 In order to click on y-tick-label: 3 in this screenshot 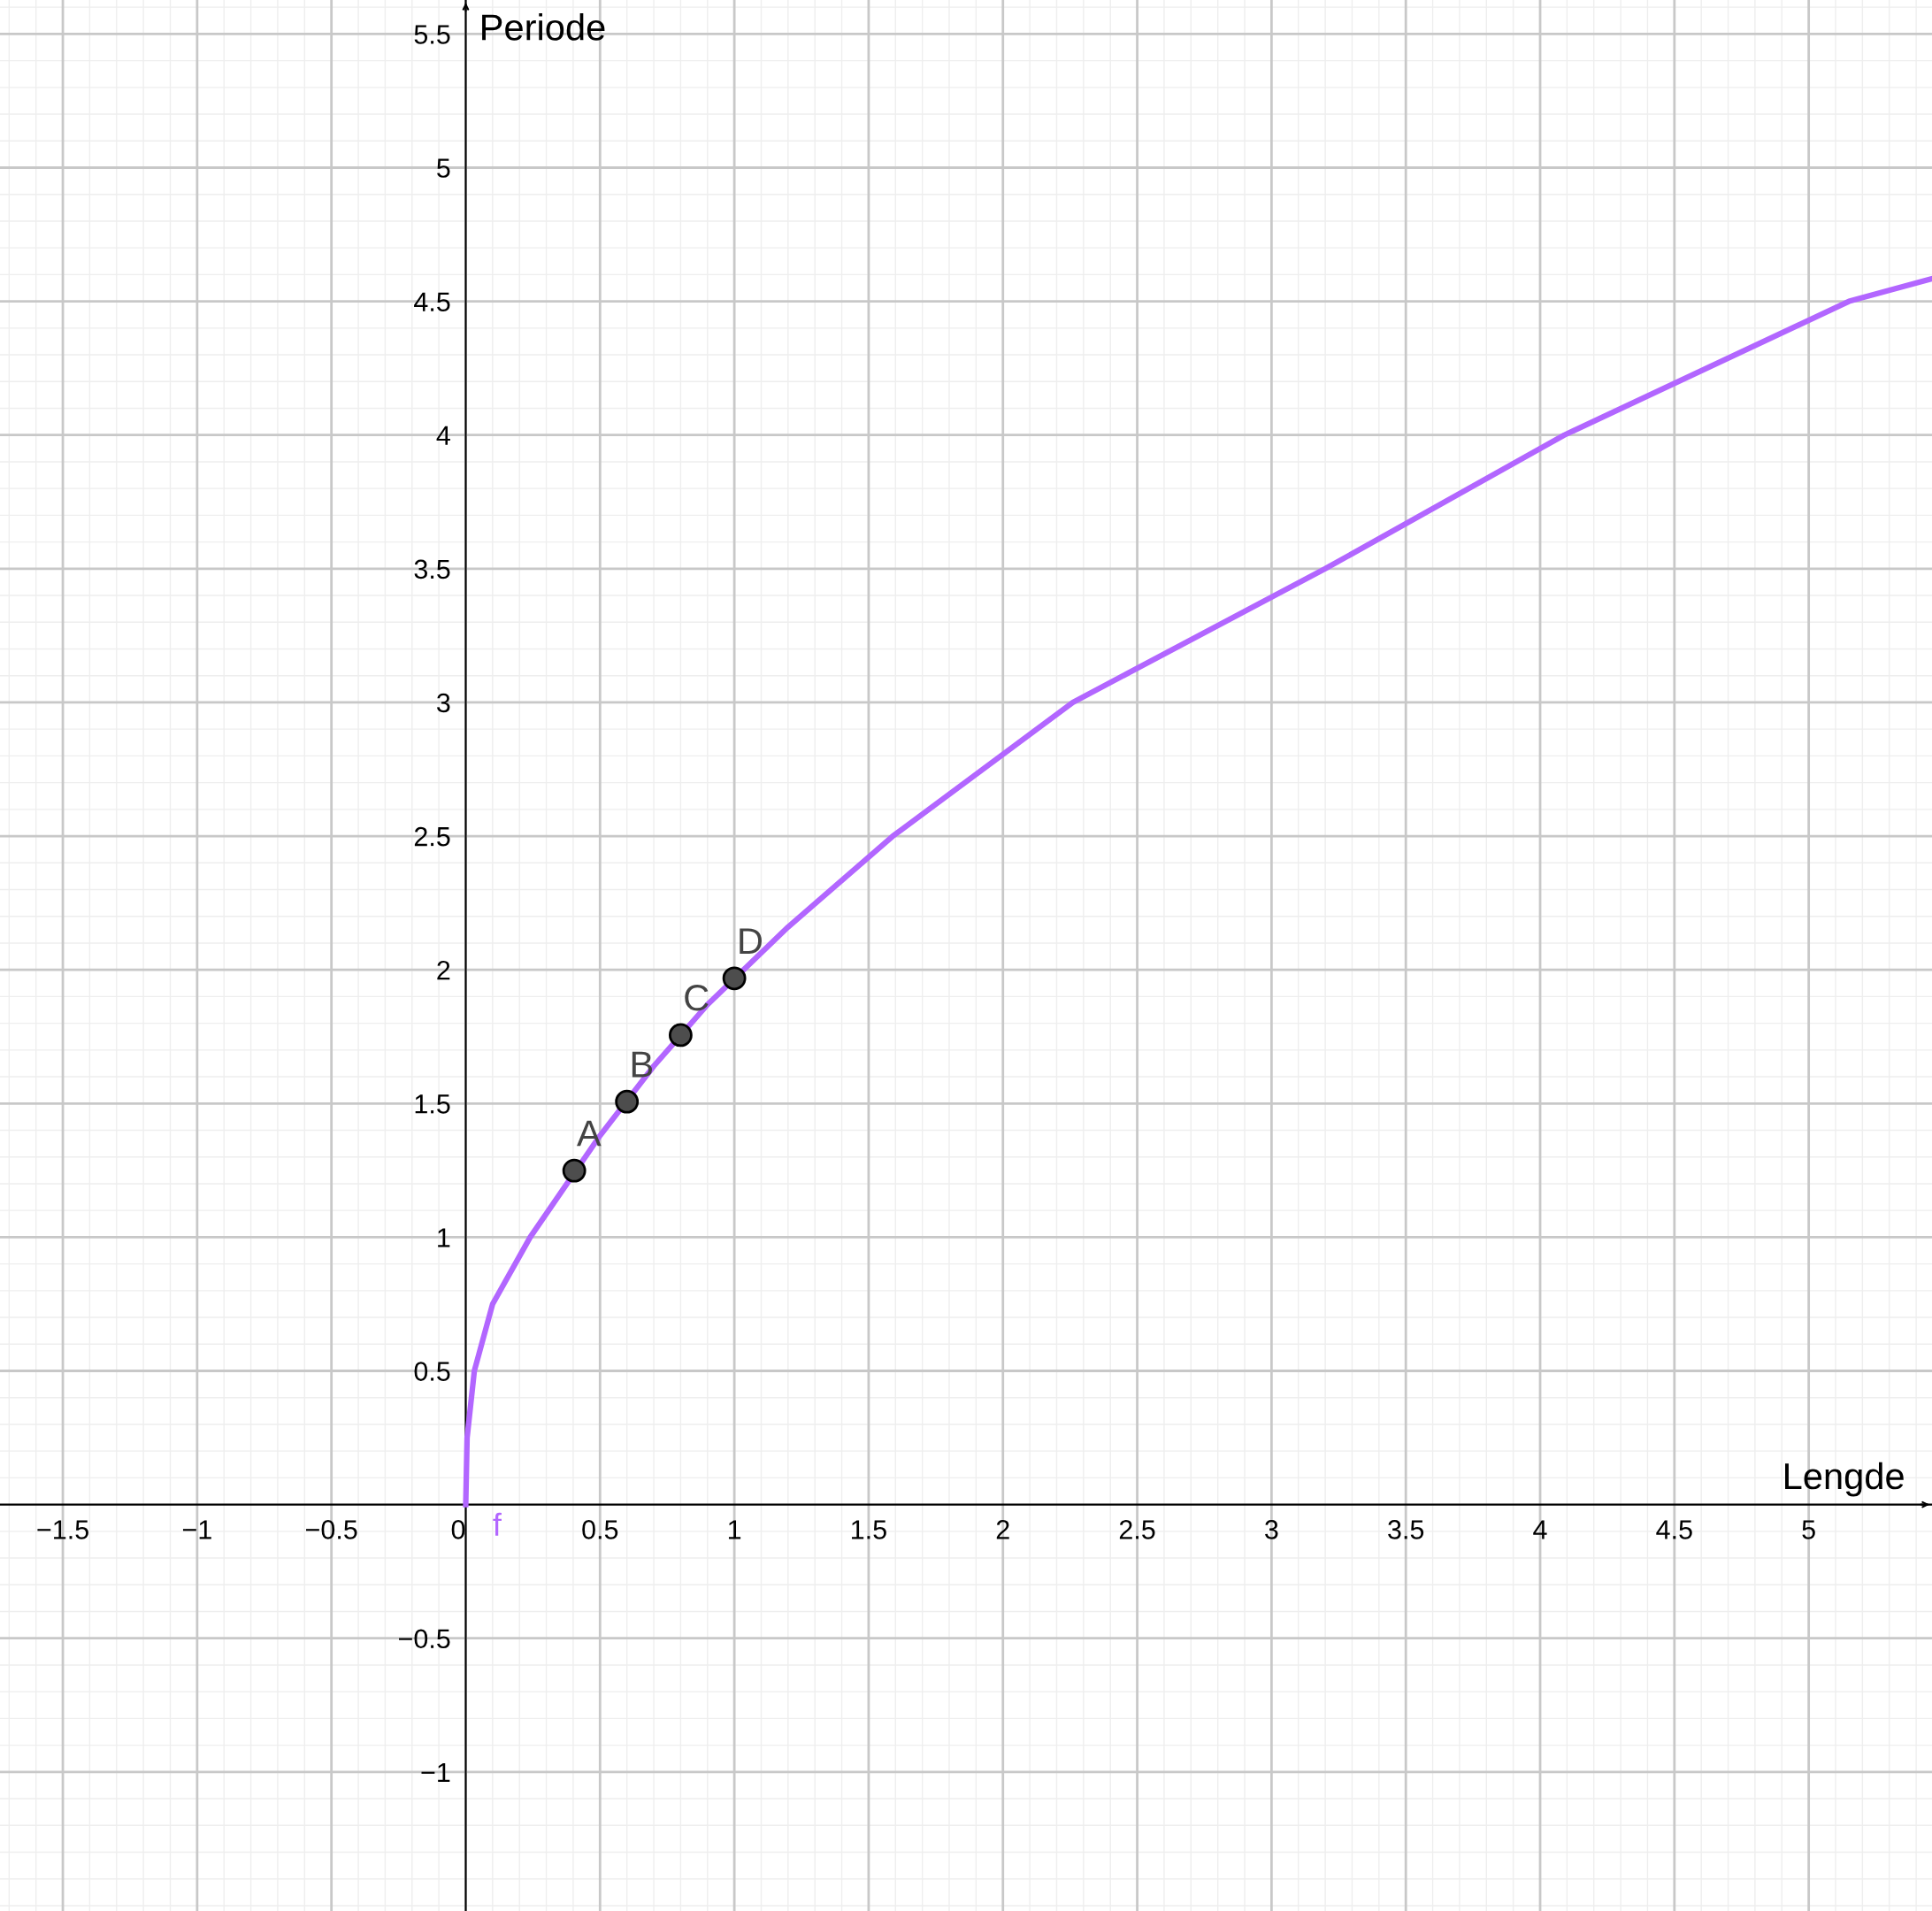, I will do `click(443, 703)`.